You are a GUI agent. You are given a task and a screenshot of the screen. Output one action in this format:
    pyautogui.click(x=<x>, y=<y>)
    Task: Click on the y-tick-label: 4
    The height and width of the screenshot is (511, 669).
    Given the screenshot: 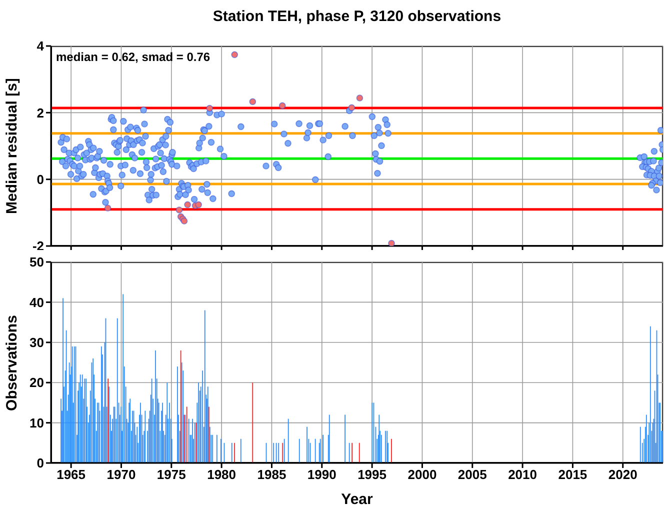 What is the action you would take?
    pyautogui.click(x=40, y=46)
    